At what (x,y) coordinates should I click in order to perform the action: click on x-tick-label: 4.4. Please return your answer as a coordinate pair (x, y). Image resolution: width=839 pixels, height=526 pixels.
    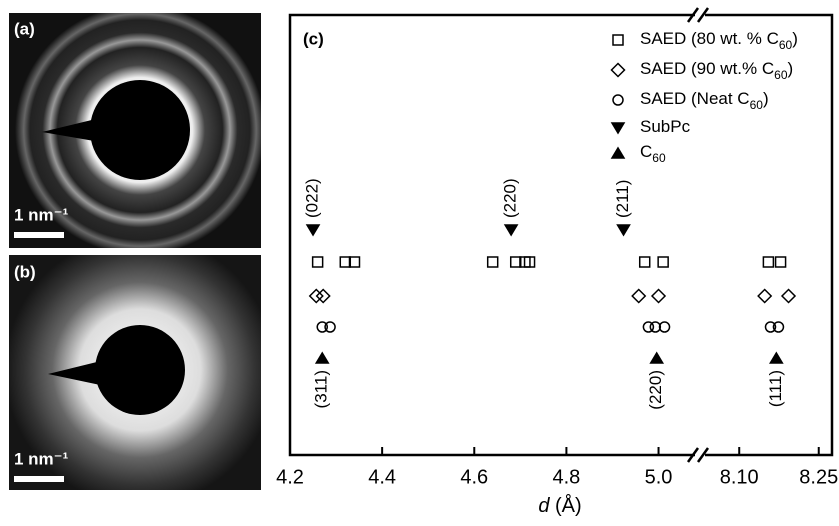
    Looking at the image, I should click on (382, 477).